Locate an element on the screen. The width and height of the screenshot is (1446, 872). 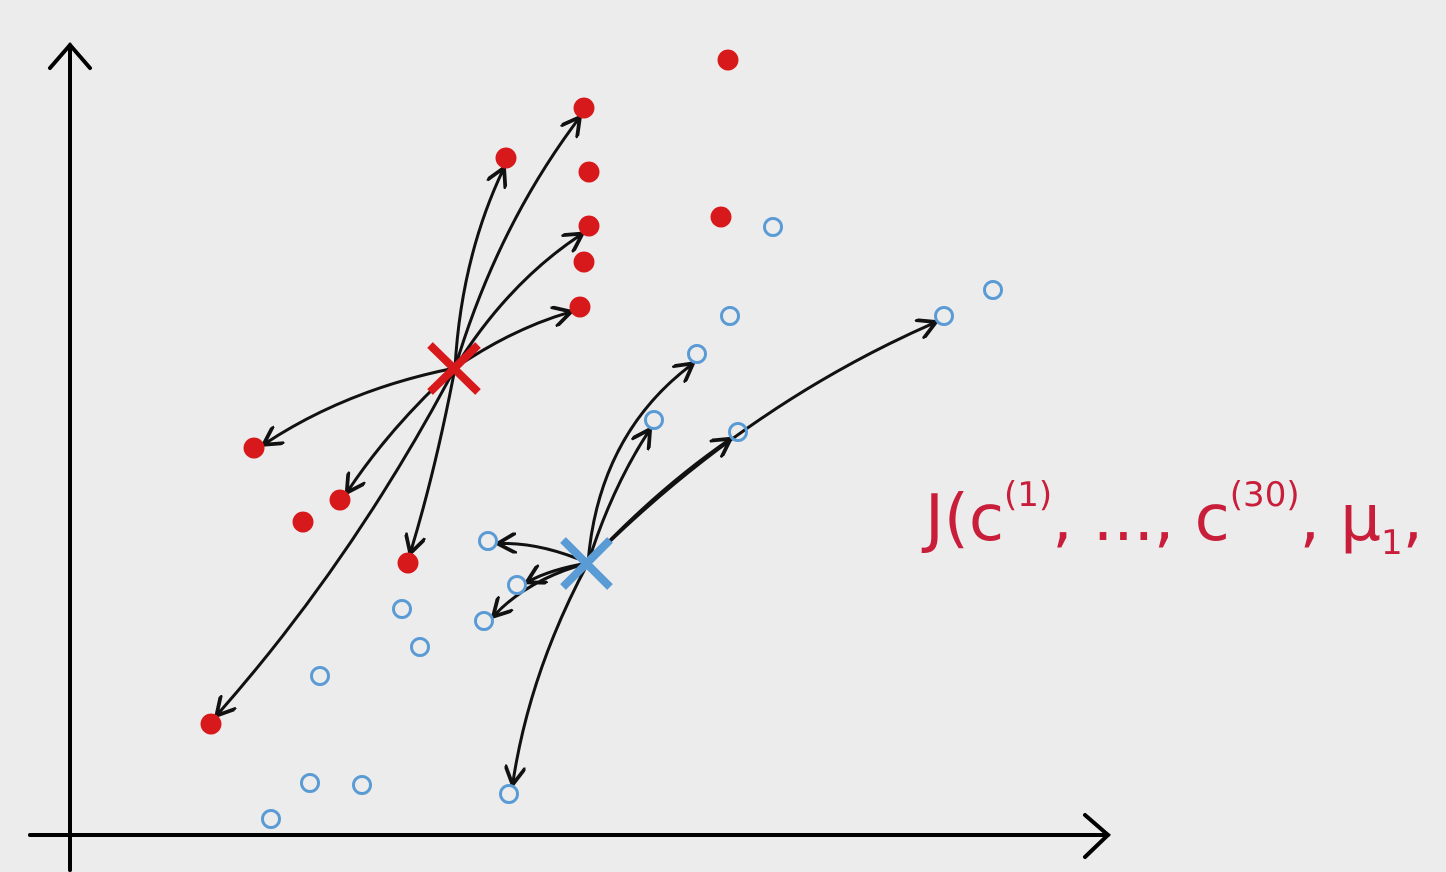
formula-superscript: (1) is located at coordinates (1028, 495).